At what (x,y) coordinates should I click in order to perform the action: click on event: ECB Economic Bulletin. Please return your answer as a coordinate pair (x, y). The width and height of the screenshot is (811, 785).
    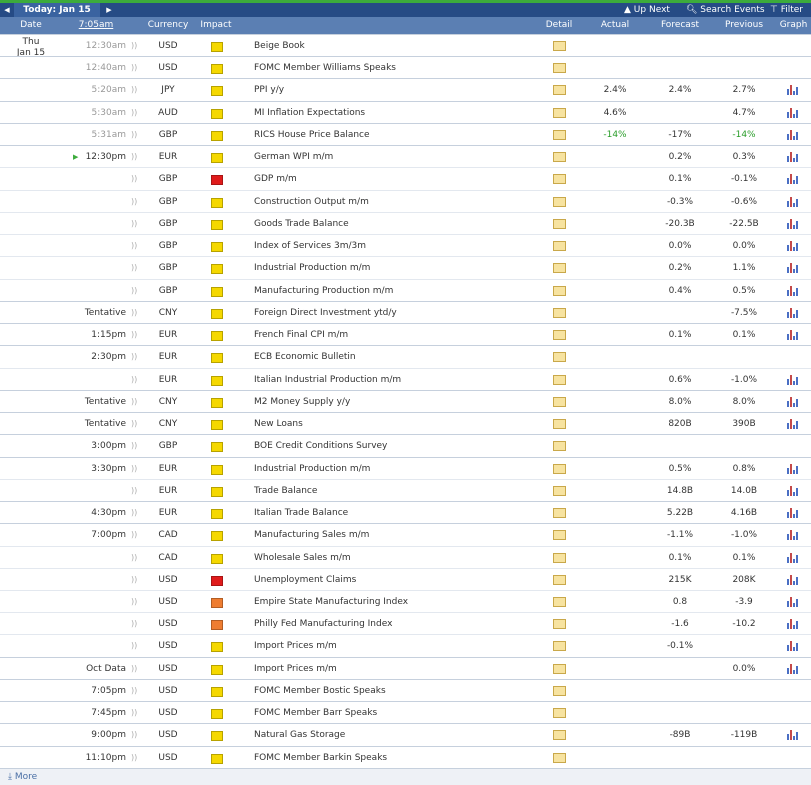
    Looking at the image, I should click on (305, 357).